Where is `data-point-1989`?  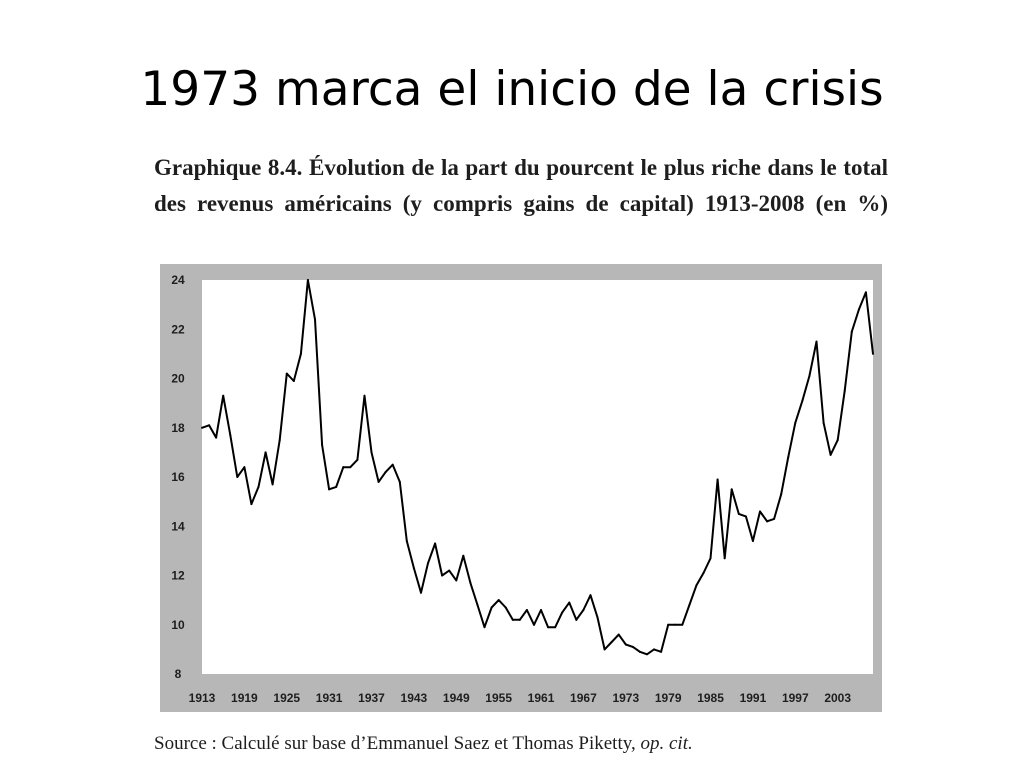 data-point-1989 is located at coordinates (738, 513).